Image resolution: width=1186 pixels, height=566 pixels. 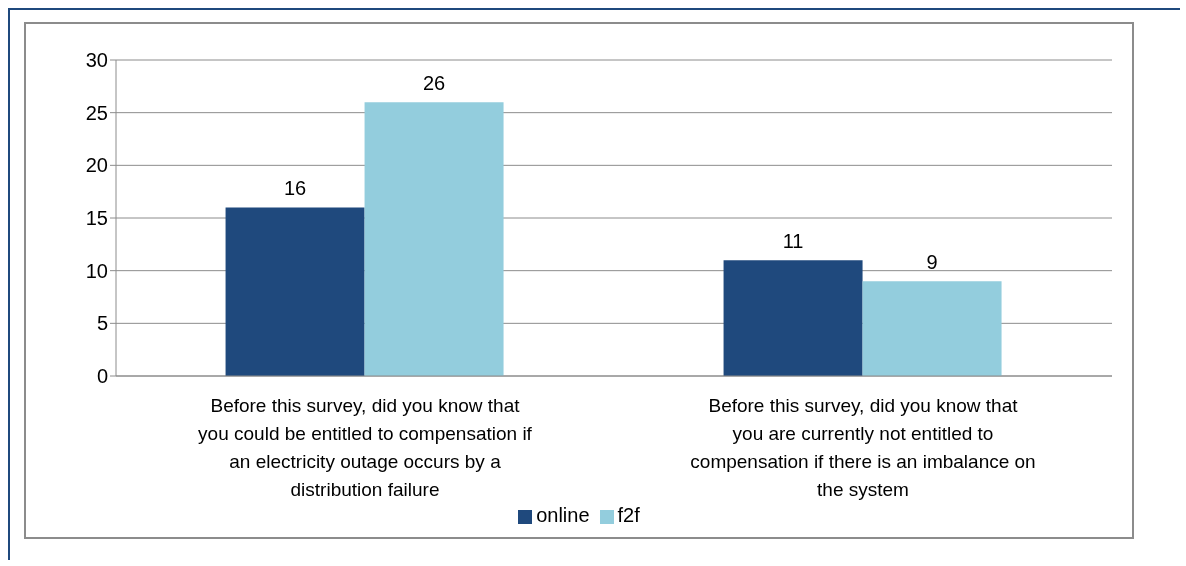 I want to click on data-label: 9, so click(x=932, y=262).